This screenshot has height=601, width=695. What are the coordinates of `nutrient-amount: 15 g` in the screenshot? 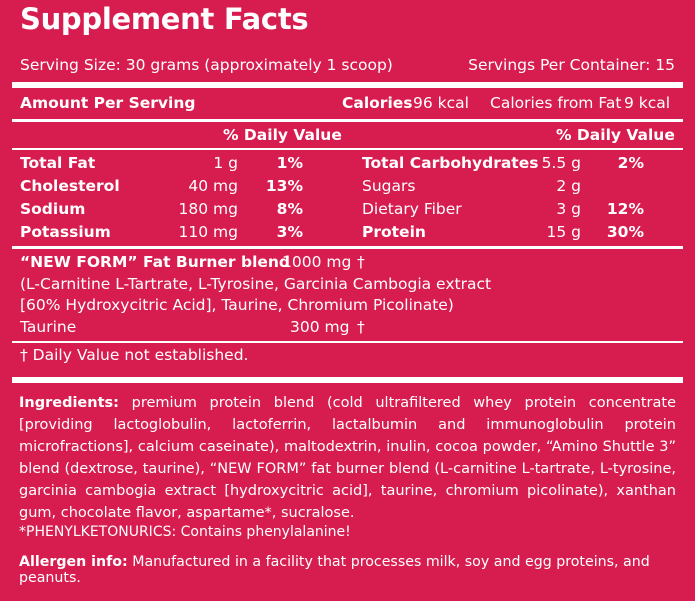 It's located at (564, 232).